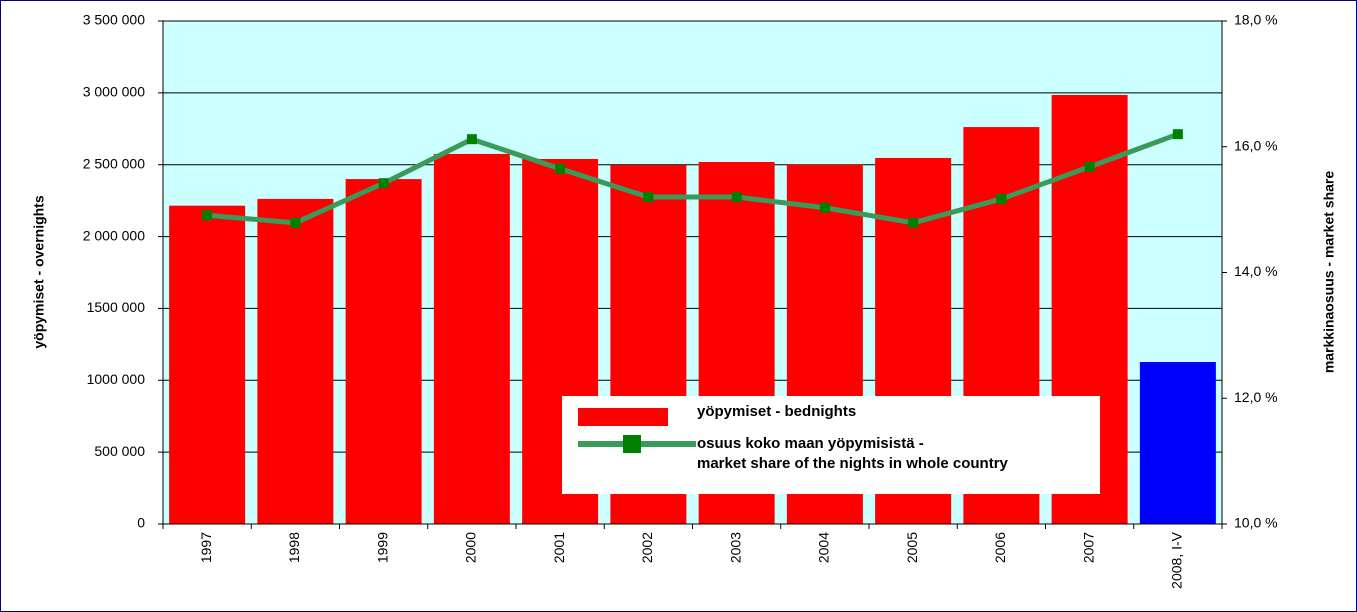  Describe the element at coordinates (647, 547) in the screenshot. I see `x-tick-label: 2002` at that location.